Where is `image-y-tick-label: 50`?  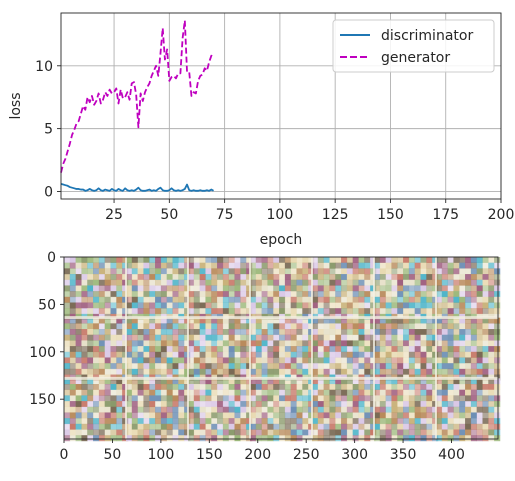
image-y-tick-label: 50 is located at coordinates (47, 305).